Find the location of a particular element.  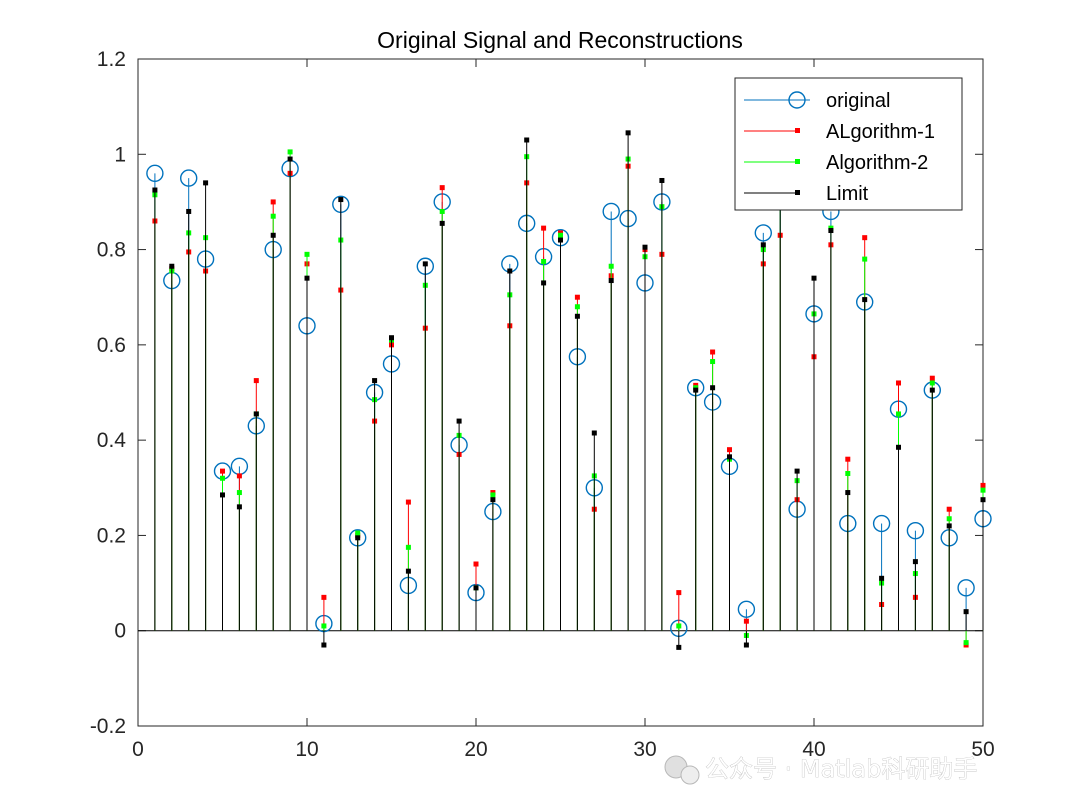

legend-label-algorithm-1: ALgorithm-1 is located at coordinates (880, 132).